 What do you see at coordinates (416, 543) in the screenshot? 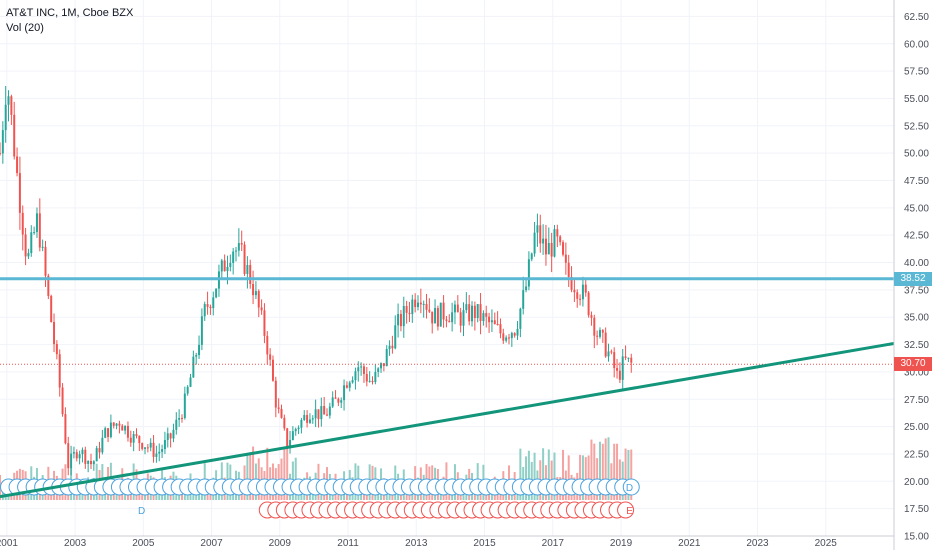
I see `x-tick-label: 2013` at bounding box center [416, 543].